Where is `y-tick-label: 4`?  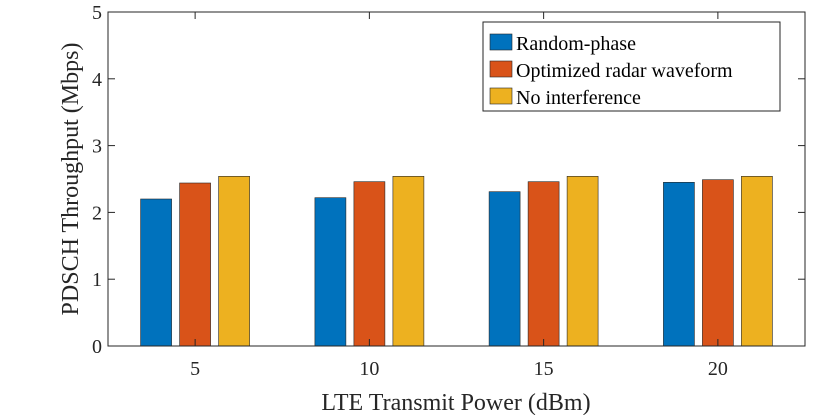
y-tick-label: 4 is located at coordinates (97, 80).